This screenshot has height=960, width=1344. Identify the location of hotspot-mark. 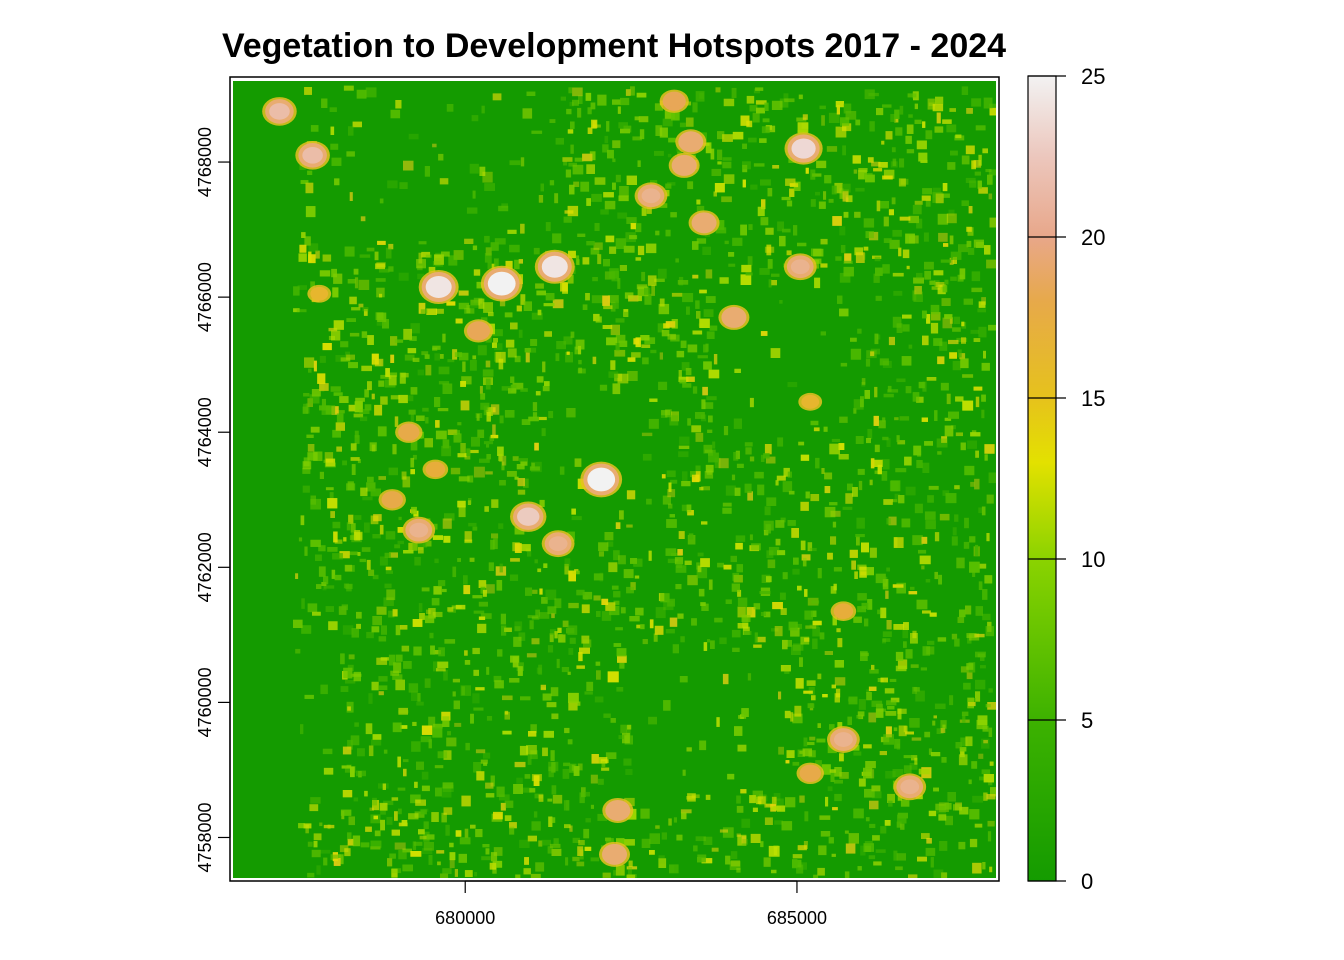
(843, 739).